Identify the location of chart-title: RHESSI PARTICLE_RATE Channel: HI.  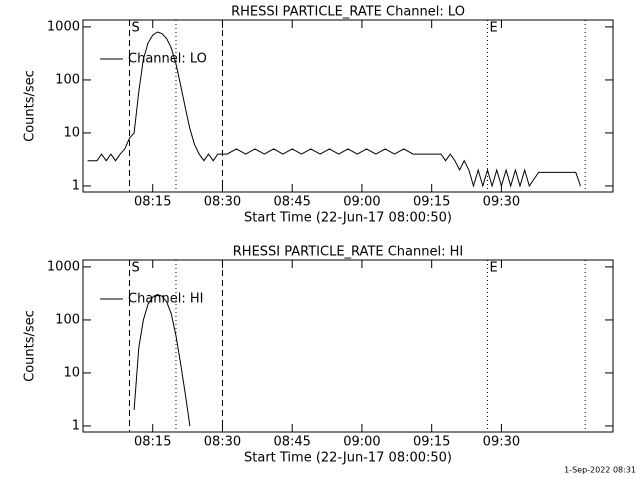
(348, 252).